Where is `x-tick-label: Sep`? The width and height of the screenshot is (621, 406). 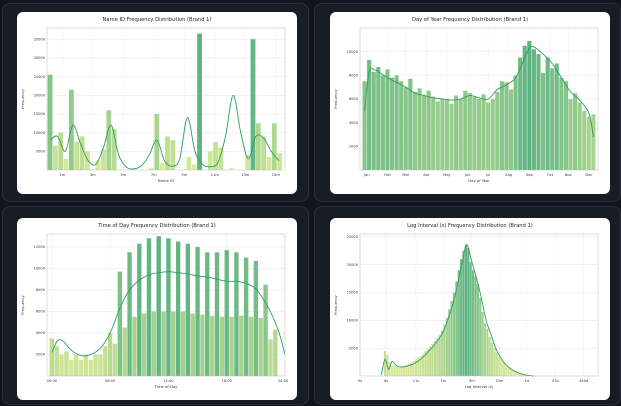 x-tick-label: Sep is located at coordinates (529, 175).